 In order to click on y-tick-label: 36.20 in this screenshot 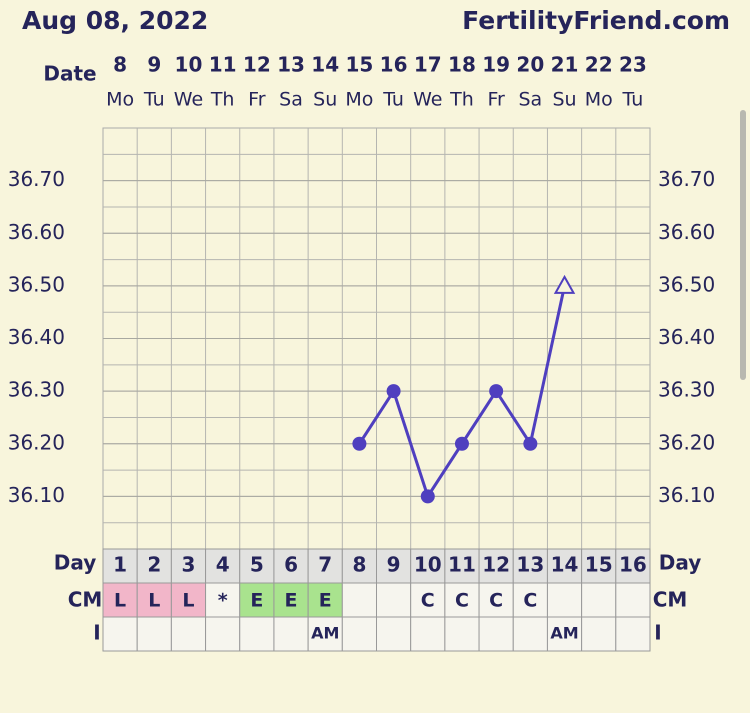, I will do `click(36, 442)`.